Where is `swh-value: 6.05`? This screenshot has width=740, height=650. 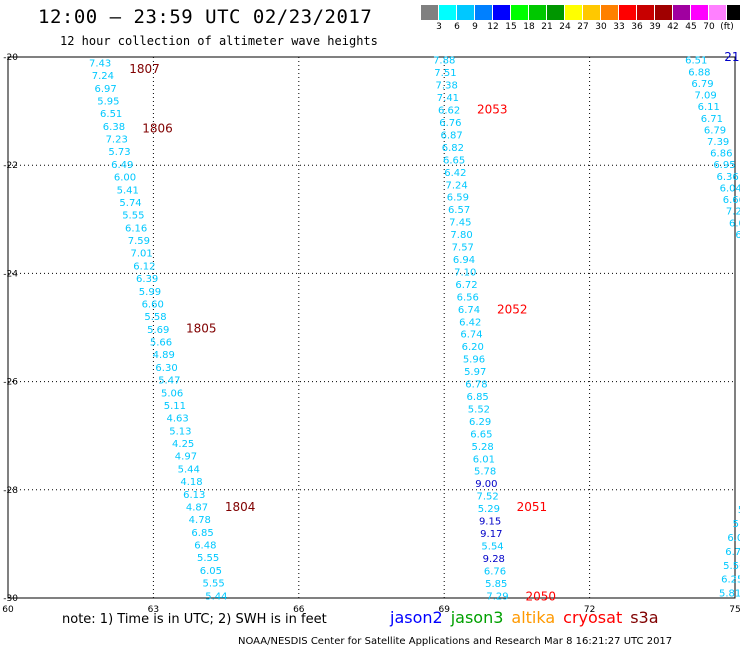
swh-value: 6.05 is located at coordinates (211, 571).